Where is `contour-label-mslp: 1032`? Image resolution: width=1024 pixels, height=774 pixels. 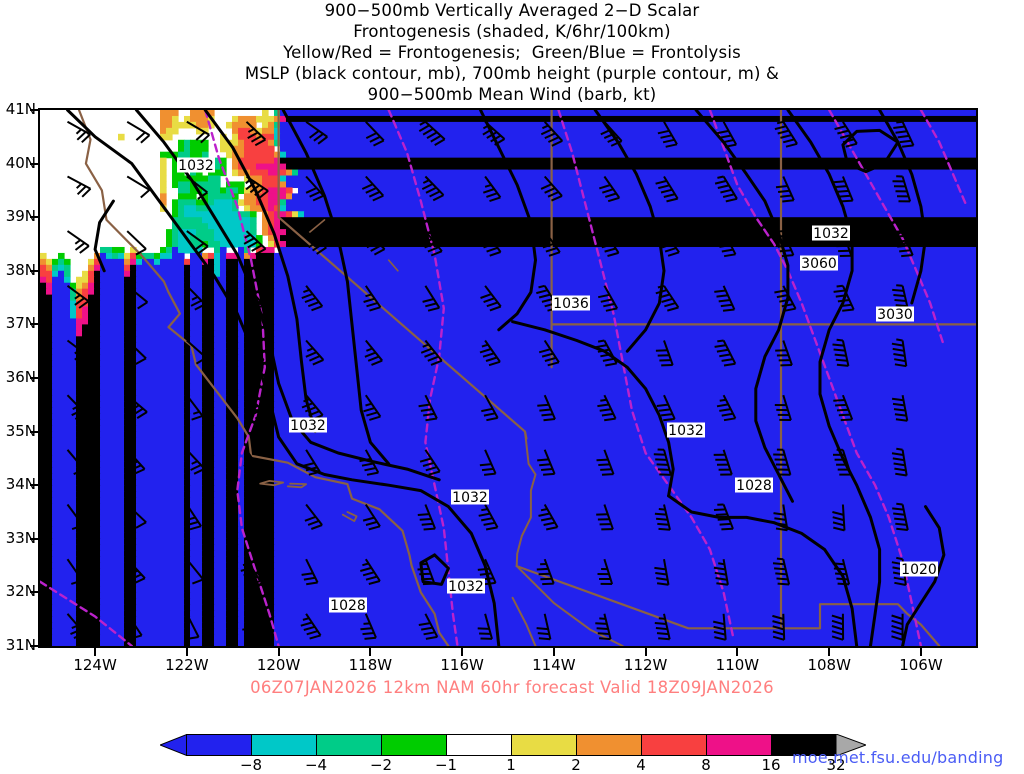
contour-label-mslp: 1032 is located at coordinates (308, 426).